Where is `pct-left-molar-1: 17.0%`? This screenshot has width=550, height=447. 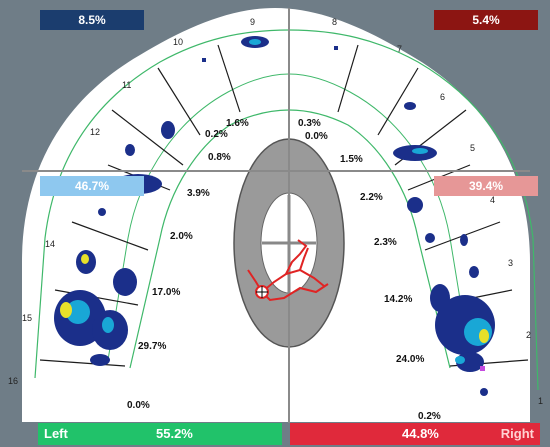 pct-left-molar-1: 17.0% is located at coordinates (166, 292).